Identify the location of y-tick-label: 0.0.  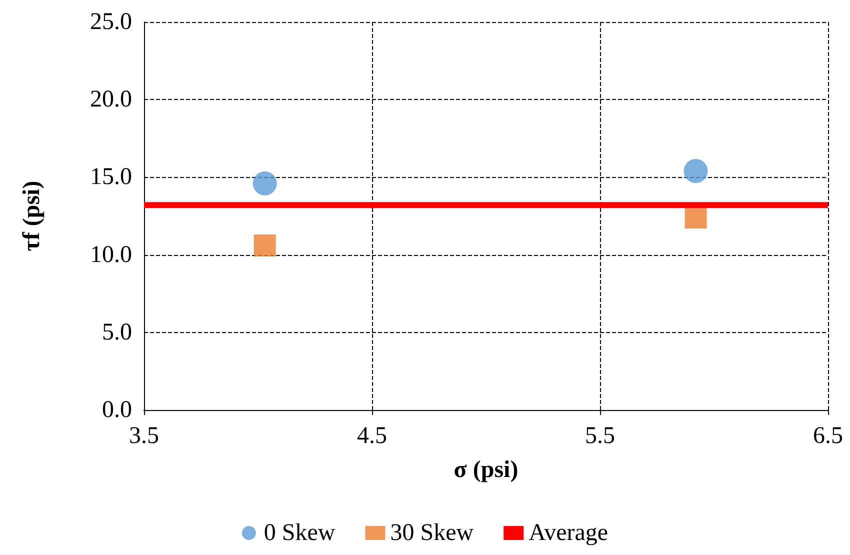
(117, 410).